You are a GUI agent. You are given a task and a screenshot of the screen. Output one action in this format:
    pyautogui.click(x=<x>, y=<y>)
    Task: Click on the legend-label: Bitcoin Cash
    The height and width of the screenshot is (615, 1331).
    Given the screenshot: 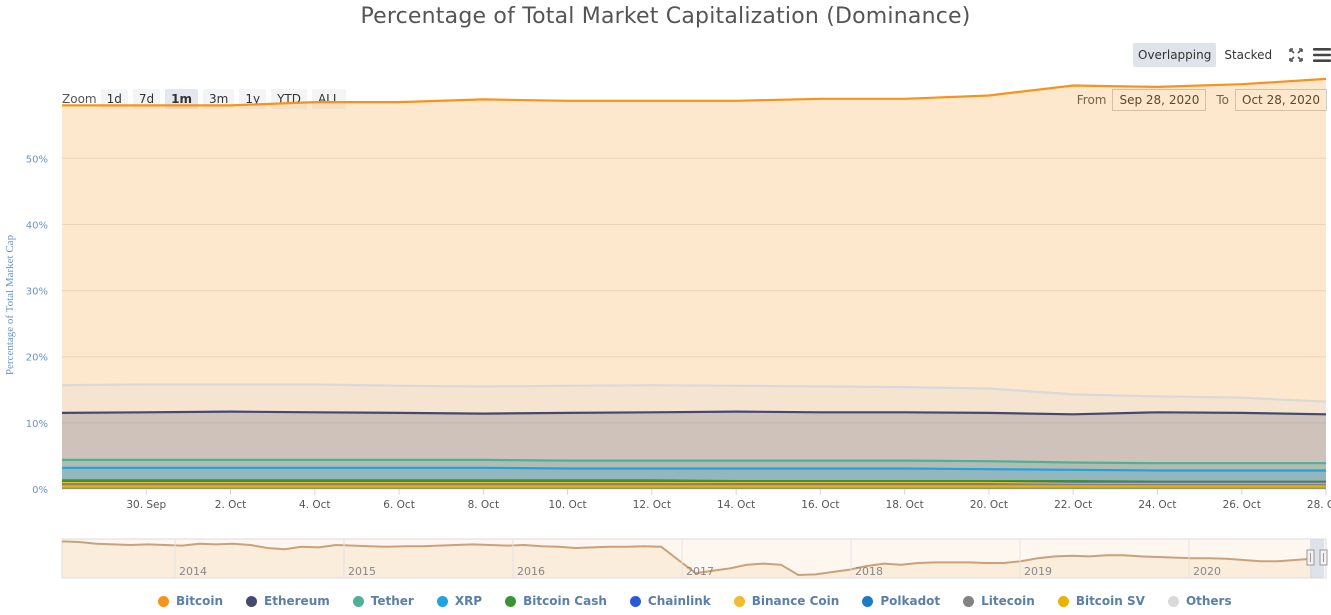 What is the action you would take?
    pyautogui.click(x=565, y=601)
    